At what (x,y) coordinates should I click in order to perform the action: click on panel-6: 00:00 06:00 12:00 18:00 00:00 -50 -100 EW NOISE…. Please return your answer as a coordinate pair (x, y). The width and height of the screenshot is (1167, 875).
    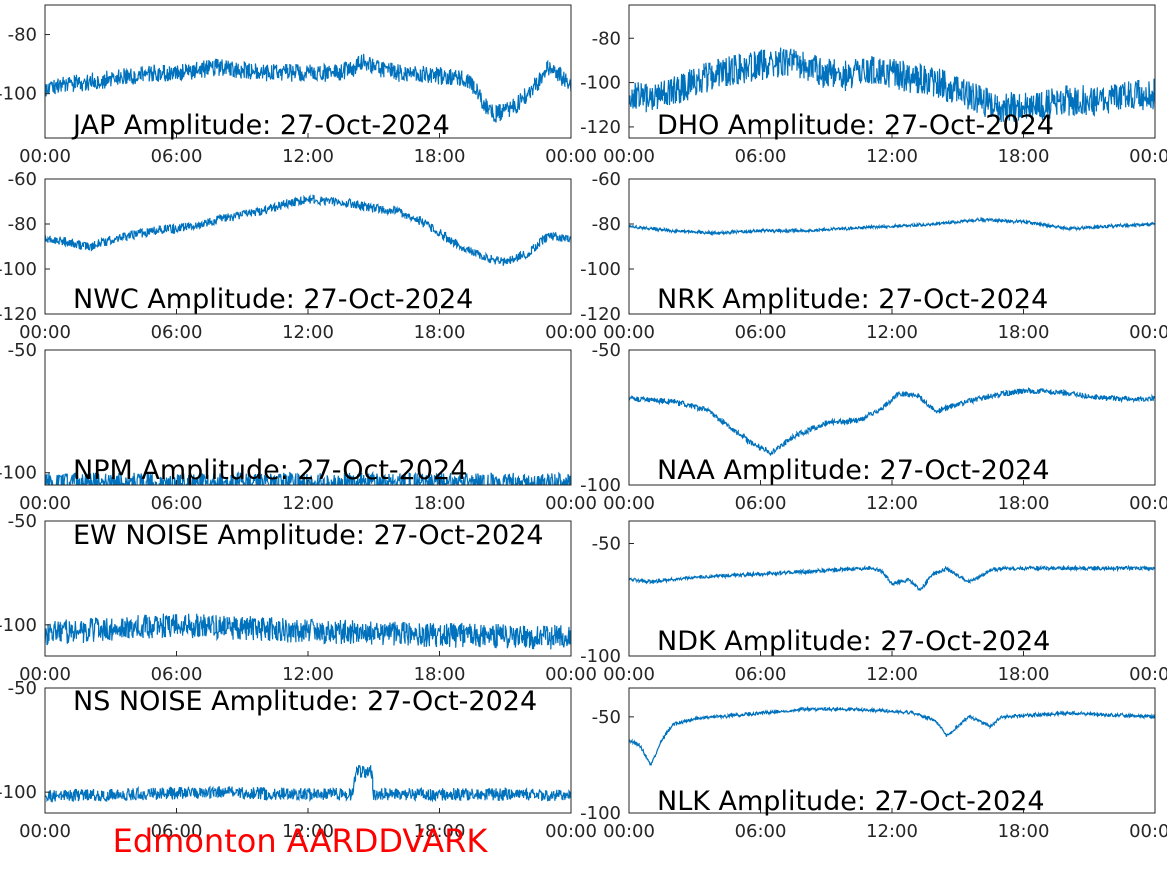
    Looking at the image, I should click on (298, 598).